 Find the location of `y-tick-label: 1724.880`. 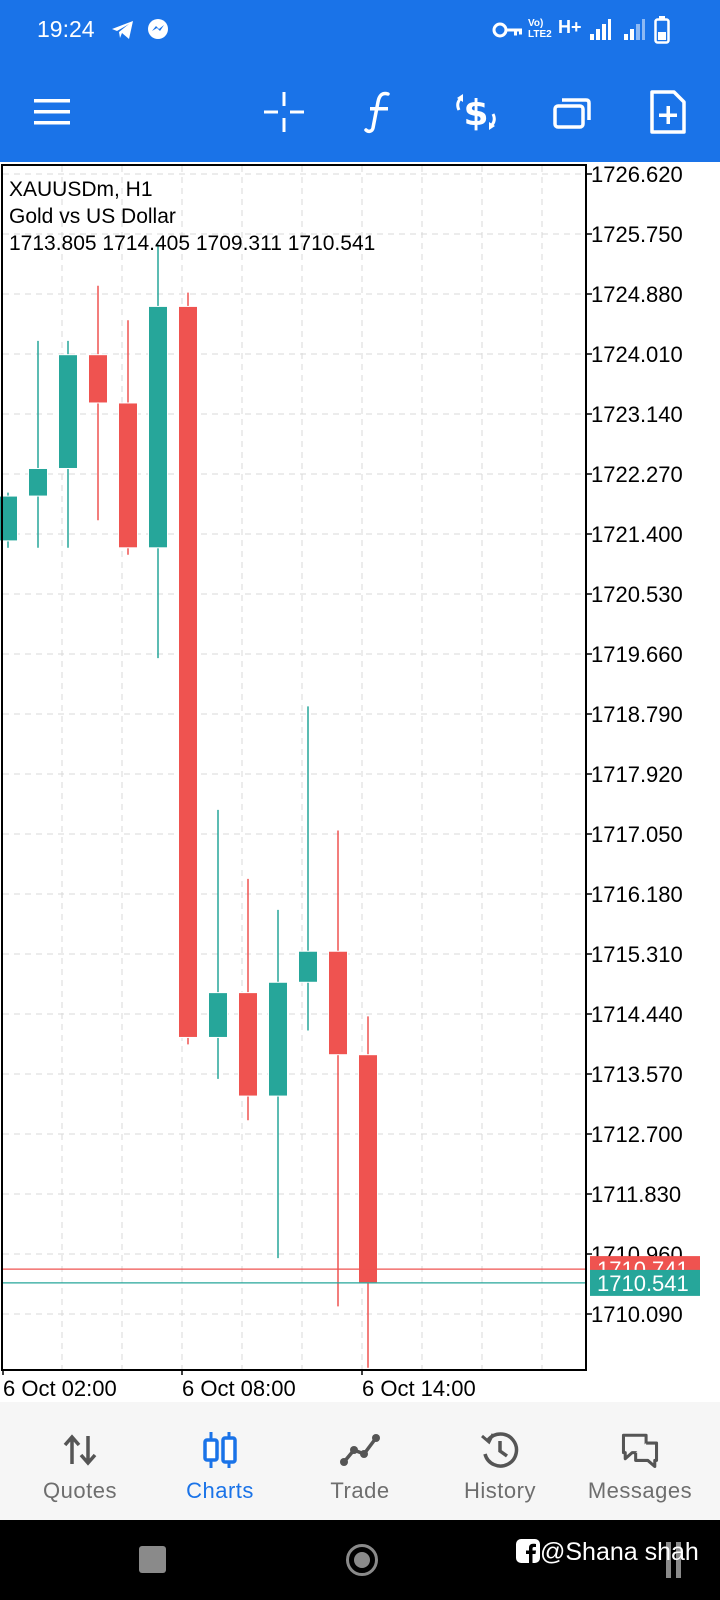

y-tick-label: 1724.880 is located at coordinates (637, 294).